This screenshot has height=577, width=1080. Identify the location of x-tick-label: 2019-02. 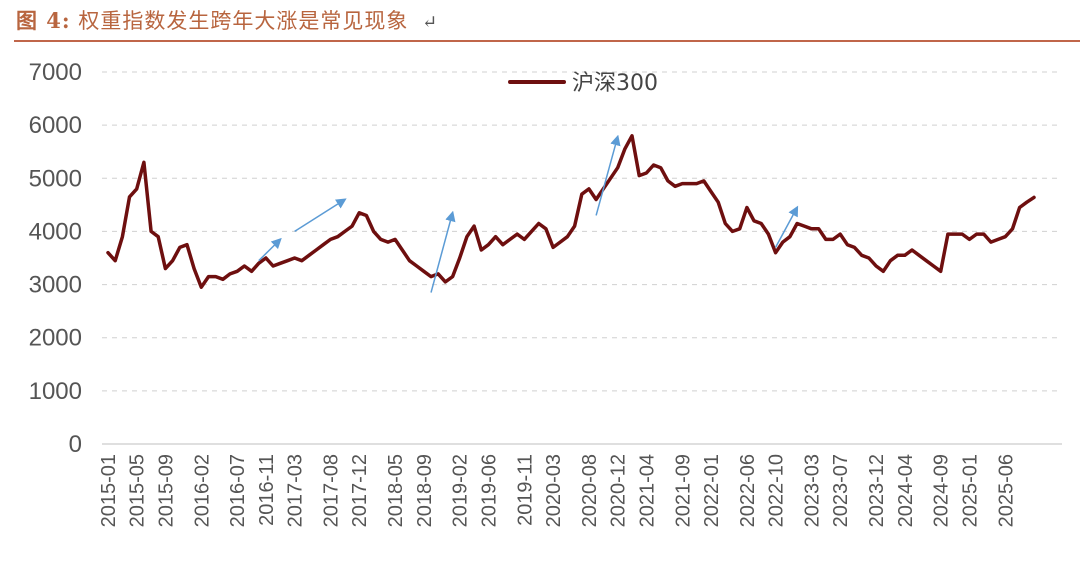
(461, 490).